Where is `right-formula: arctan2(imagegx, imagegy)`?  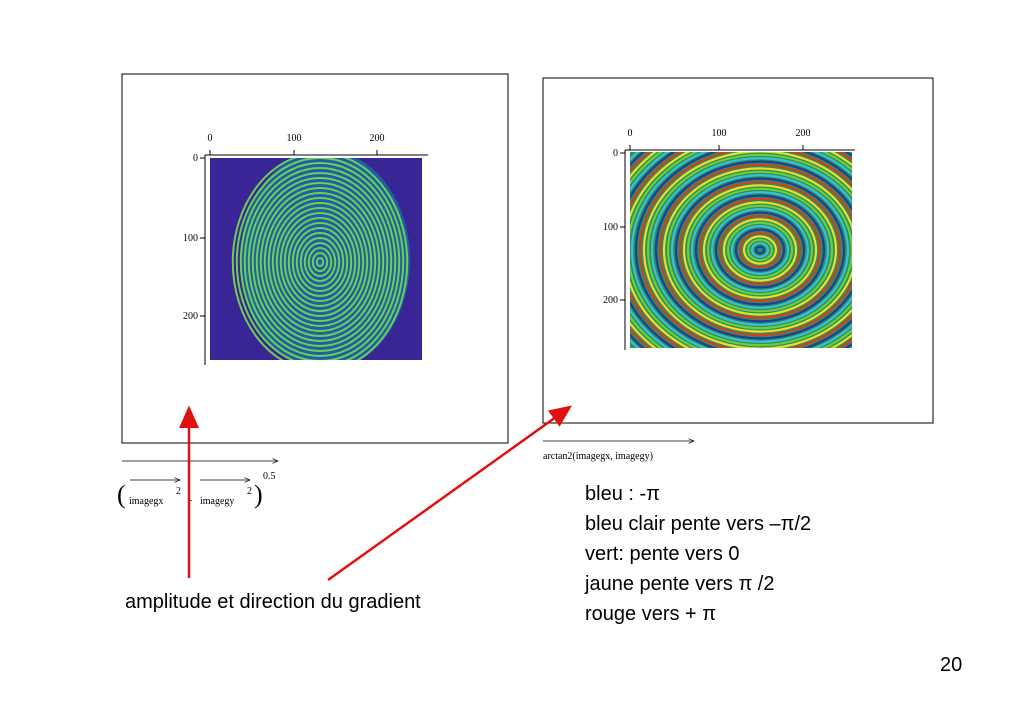
right-formula: arctan2(imagegx, imagegy) is located at coordinates (598, 456).